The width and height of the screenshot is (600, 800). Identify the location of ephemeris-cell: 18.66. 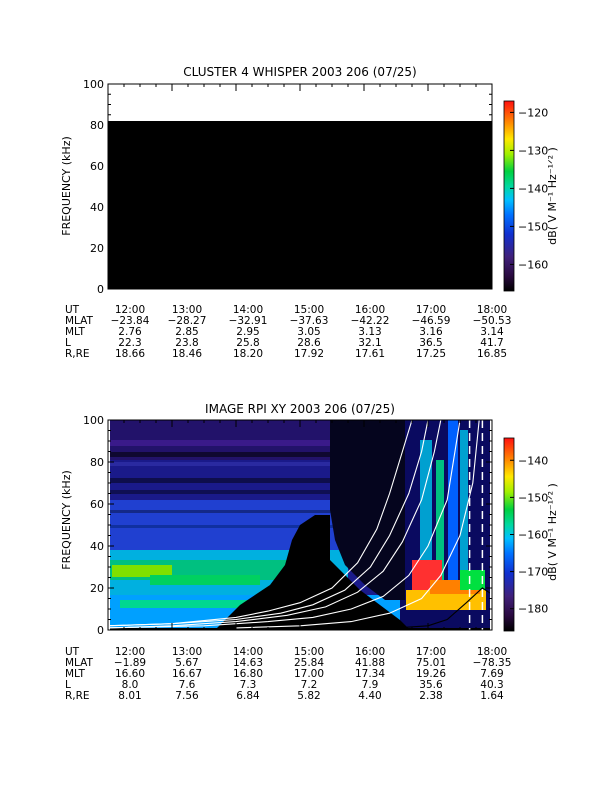
(130, 354).